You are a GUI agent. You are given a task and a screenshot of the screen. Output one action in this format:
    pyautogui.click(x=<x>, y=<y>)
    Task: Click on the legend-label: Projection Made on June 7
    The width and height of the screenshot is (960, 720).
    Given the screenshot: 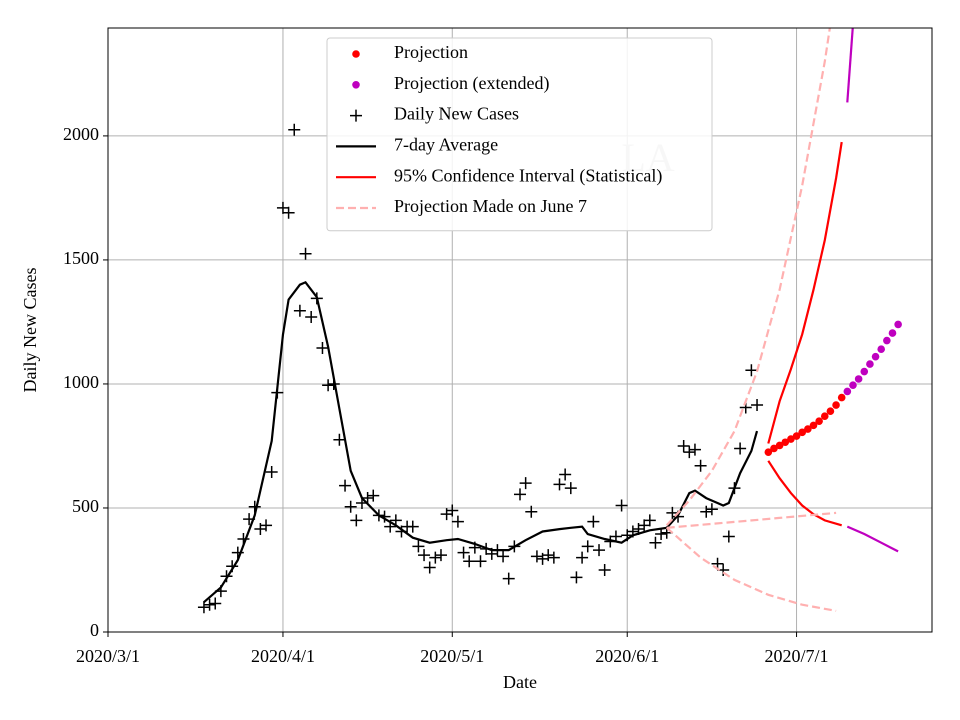 What is the action you would take?
    pyautogui.click(x=490, y=206)
    